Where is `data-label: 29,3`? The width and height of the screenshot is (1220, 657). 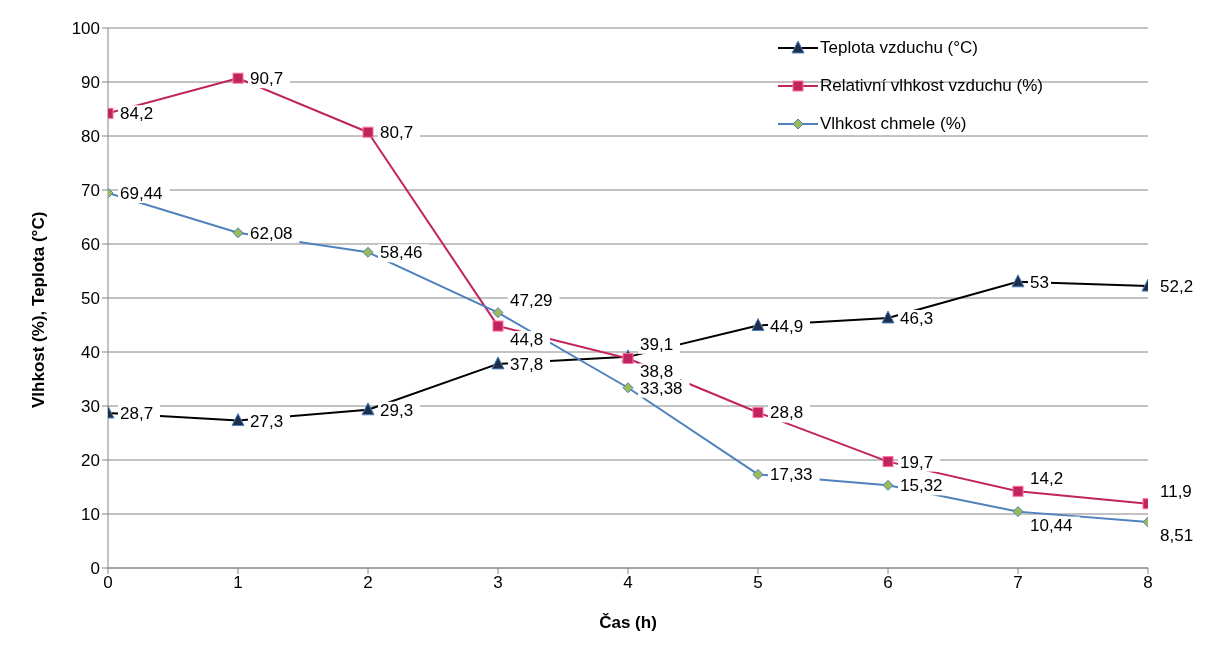 data-label: 29,3 is located at coordinates (397, 410).